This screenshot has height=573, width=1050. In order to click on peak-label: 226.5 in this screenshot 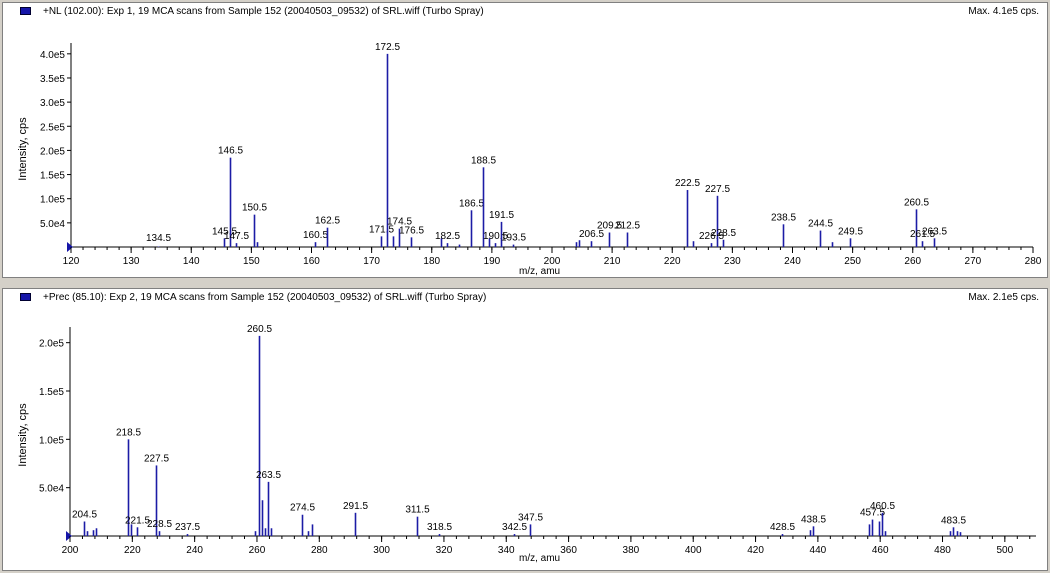, I will do `click(711, 236)`.